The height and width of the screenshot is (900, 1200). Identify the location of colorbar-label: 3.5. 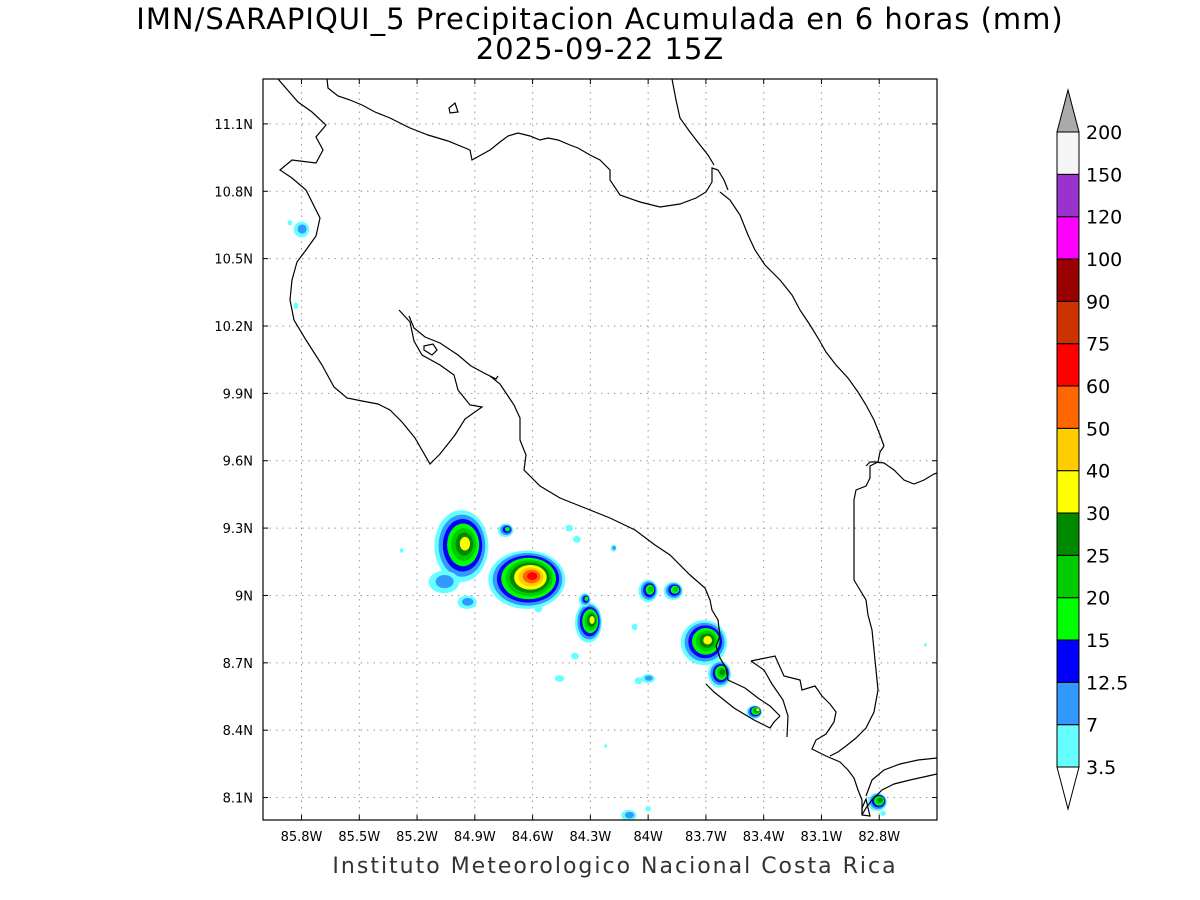
(1101, 768).